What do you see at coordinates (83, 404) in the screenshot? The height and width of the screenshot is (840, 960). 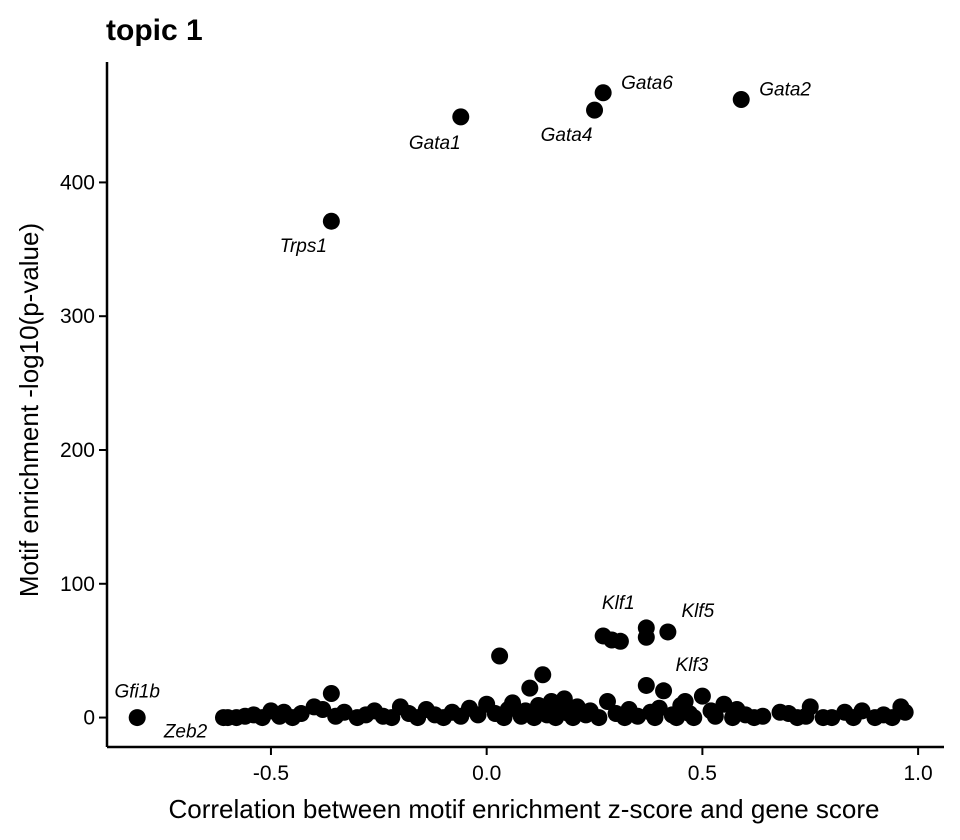 I see `y-axis: 0 100 200 300 400` at bounding box center [83, 404].